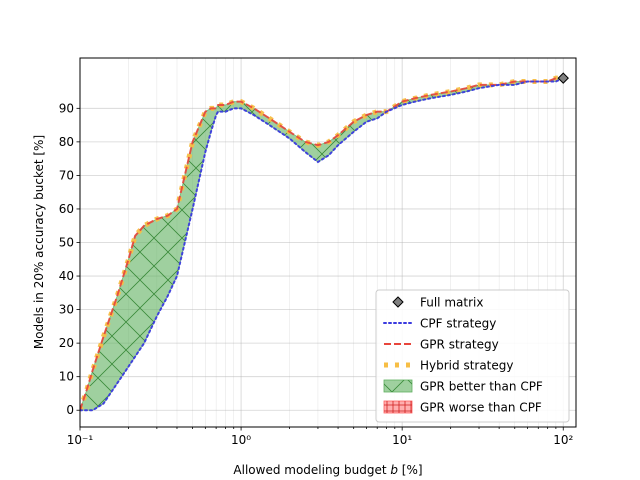  What do you see at coordinates (459, 345) in the screenshot?
I see `legend-label: GPR strategy` at bounding box center [459, 345].